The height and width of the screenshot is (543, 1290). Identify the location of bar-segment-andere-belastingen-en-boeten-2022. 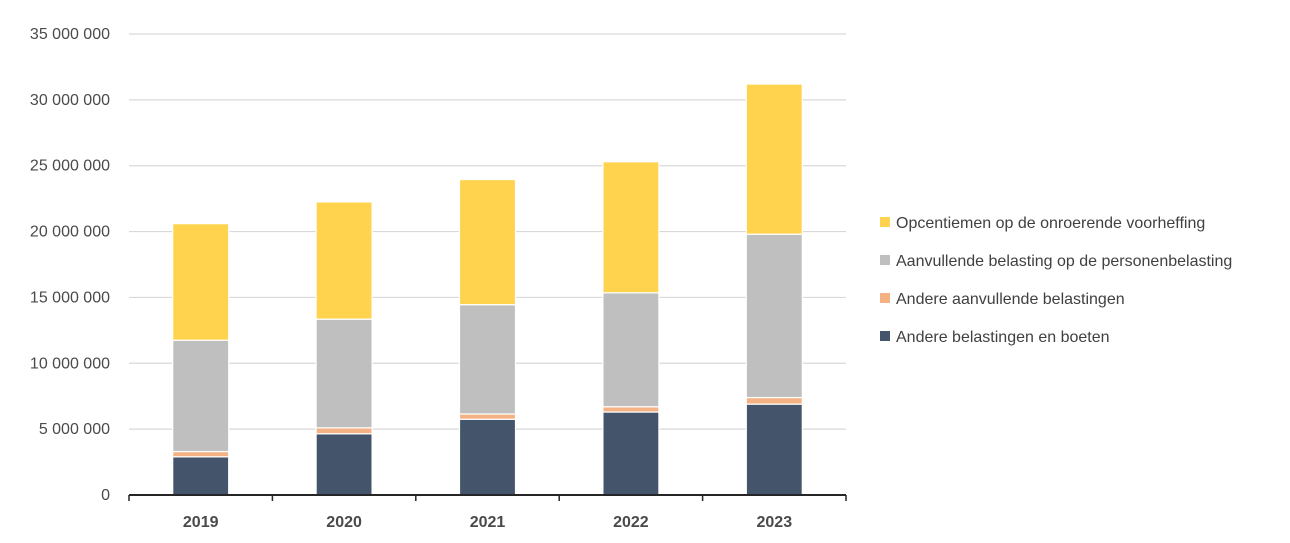
(631, 453).